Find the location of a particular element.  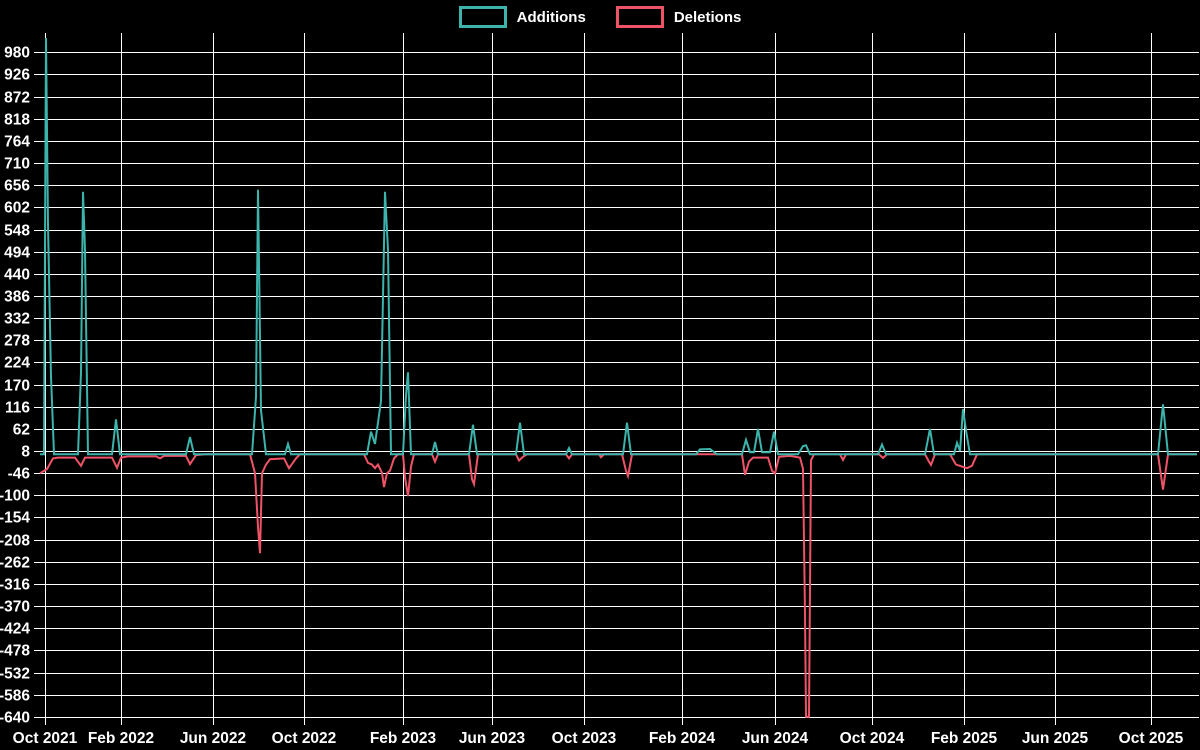

y-tick-label: 170 is located at coordinates (17, 386).